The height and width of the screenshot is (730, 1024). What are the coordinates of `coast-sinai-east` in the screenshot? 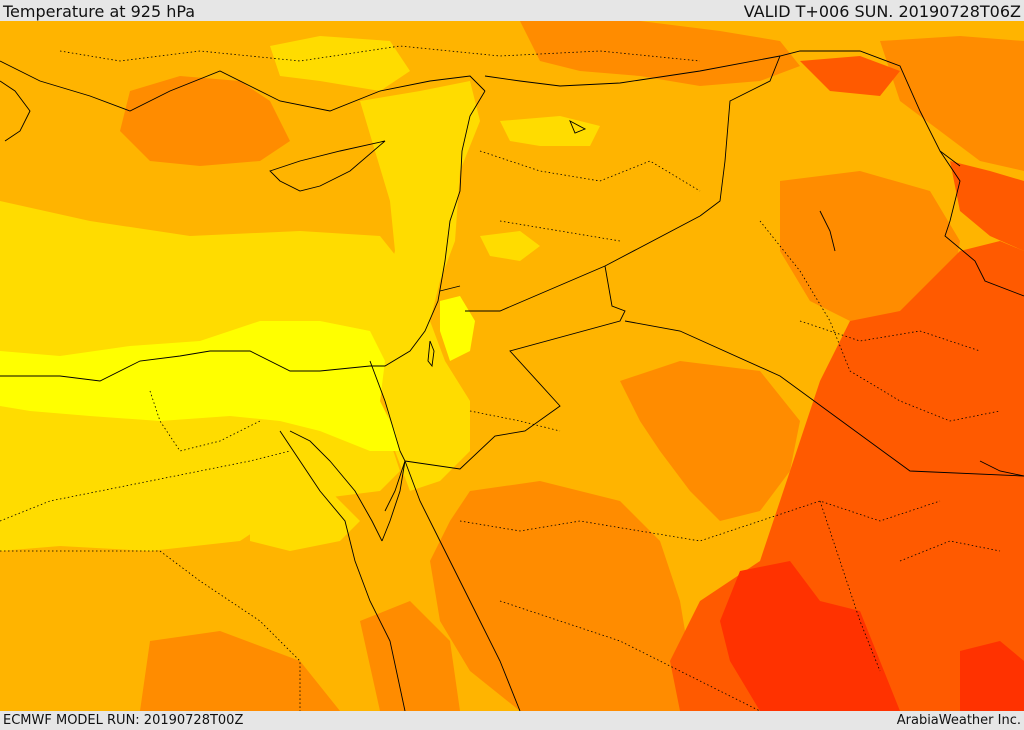 It's located at (336, 486).